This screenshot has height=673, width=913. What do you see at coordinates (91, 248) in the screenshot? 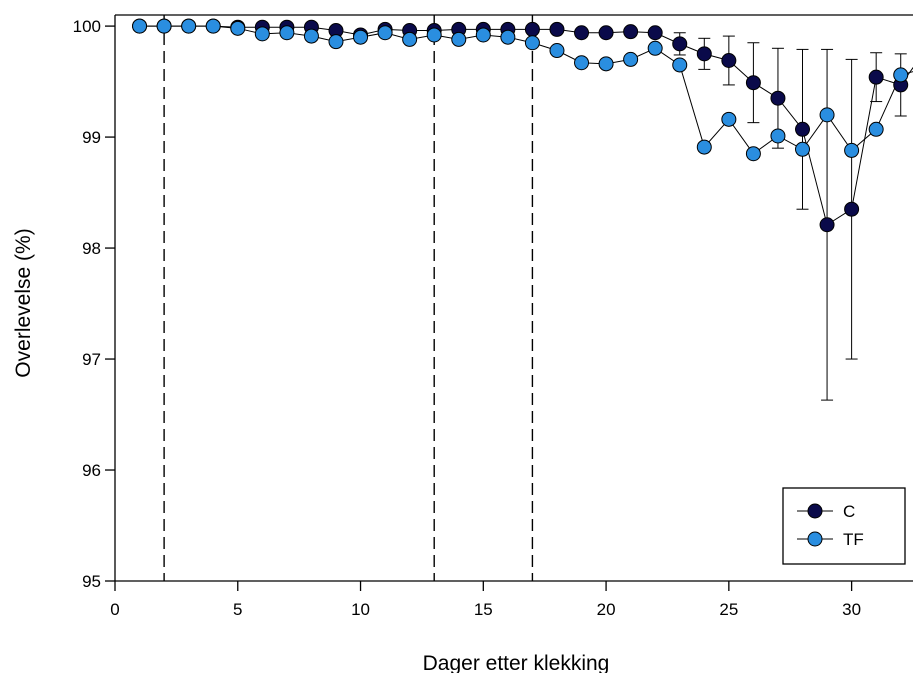
I see `y-tick-label: 98` at bounding box center [91, 248].